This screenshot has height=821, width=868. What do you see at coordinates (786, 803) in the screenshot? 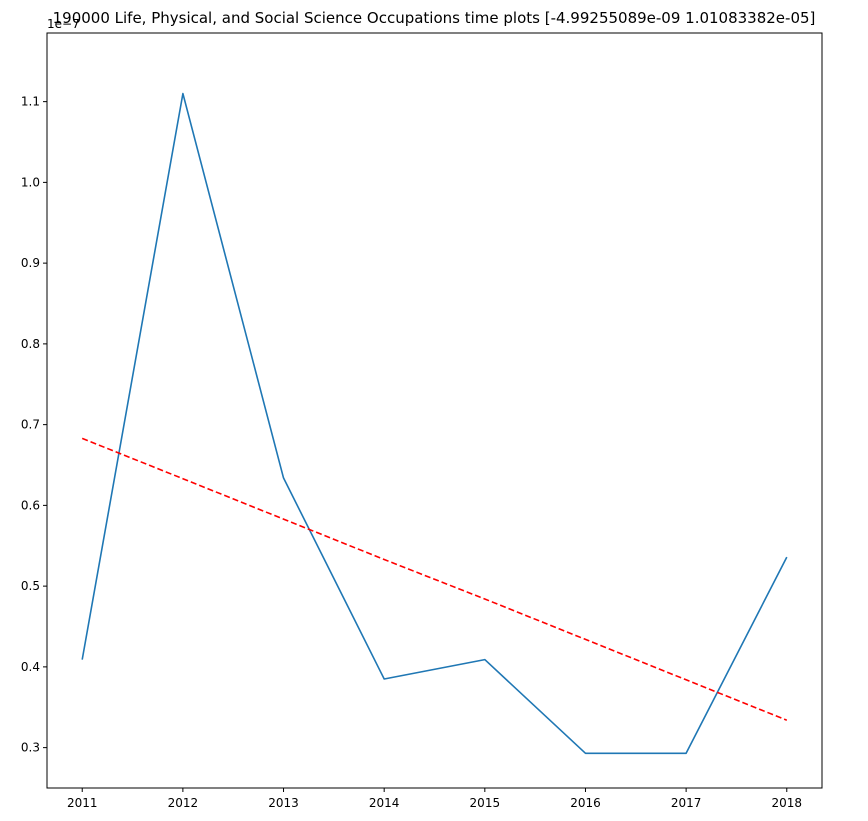
I see `x-tick-label: 2018` at bounding box center [786, 803].